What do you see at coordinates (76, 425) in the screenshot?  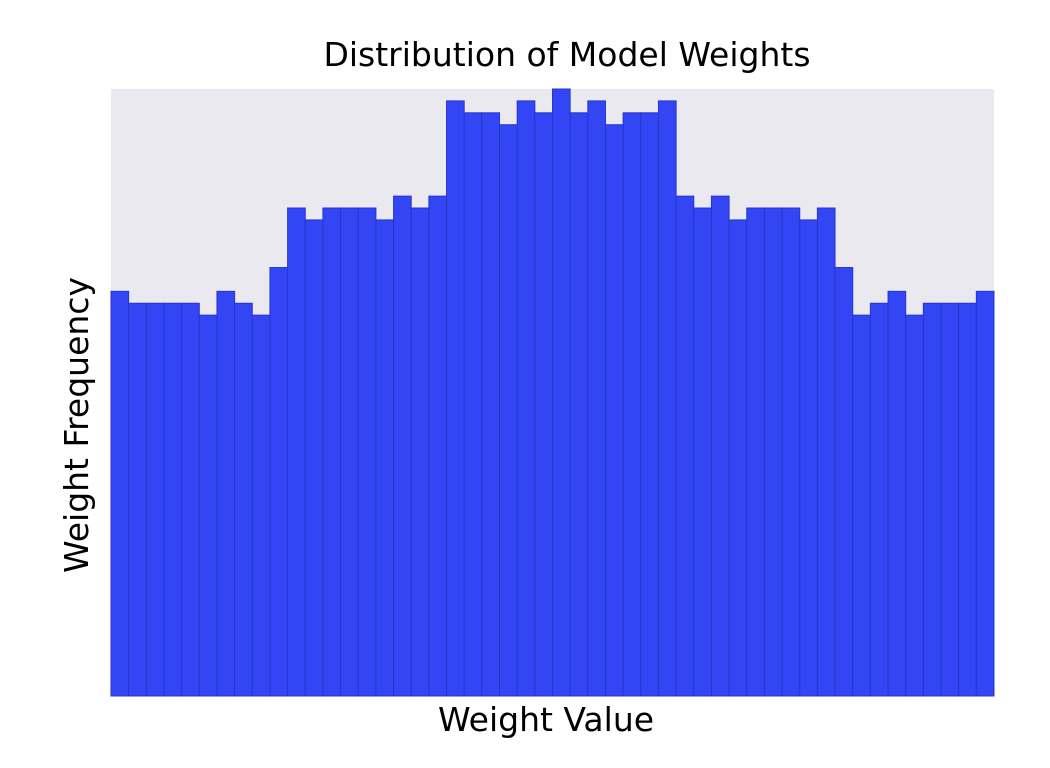 I see `y-axis-label: Weight Frequency` at bounding box center [76, 425].